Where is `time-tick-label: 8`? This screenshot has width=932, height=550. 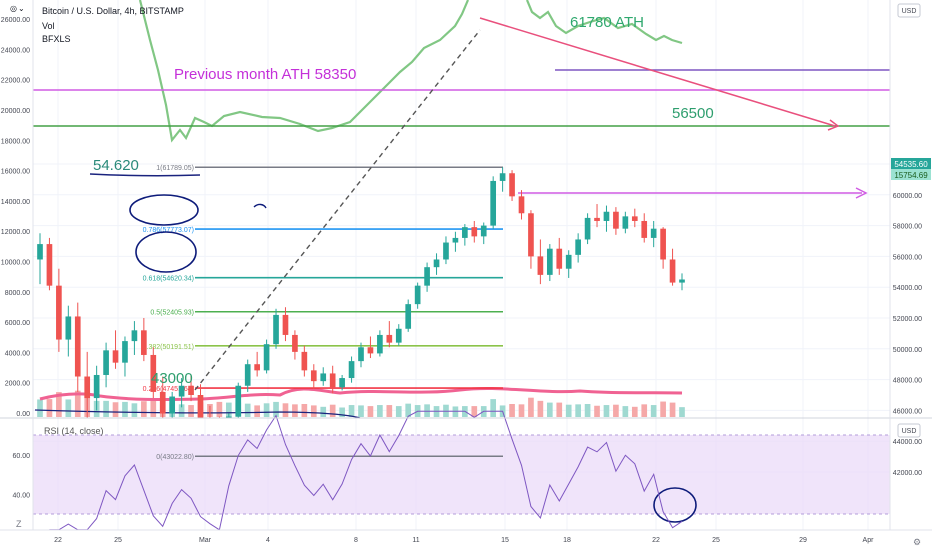 time-tick-label: 8 is located at coordinates (356, 540).